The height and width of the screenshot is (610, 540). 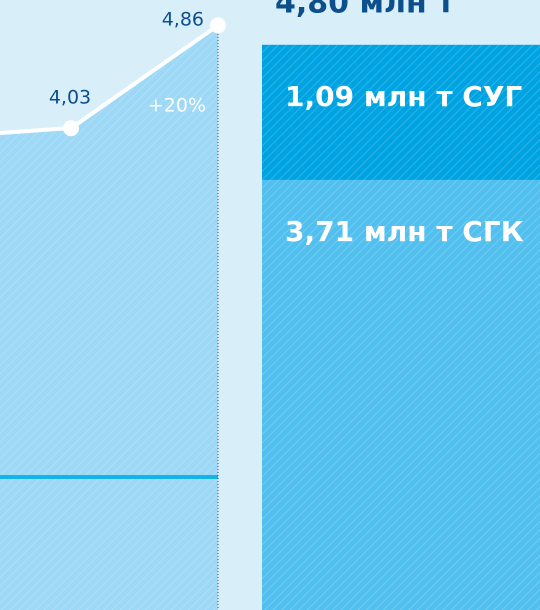 What do you see at coordinates (70, 98) in the screenshot?
I see `value-label: 4,03` at bounding box center [70, 98].